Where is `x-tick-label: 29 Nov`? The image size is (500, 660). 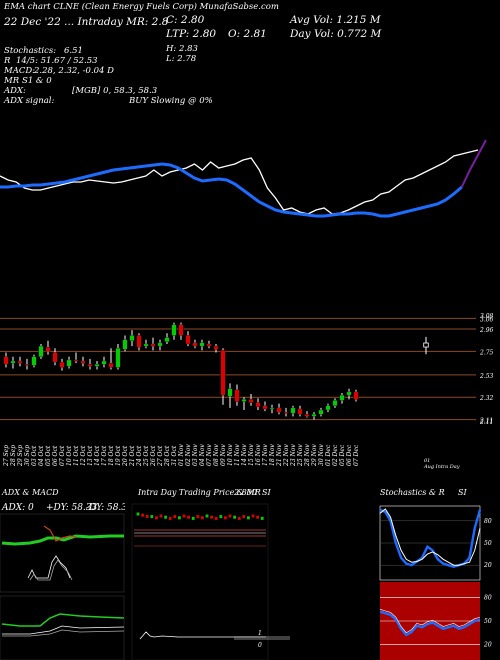
x-tick-label: 29 Nov is located at coordinates (314, 455).